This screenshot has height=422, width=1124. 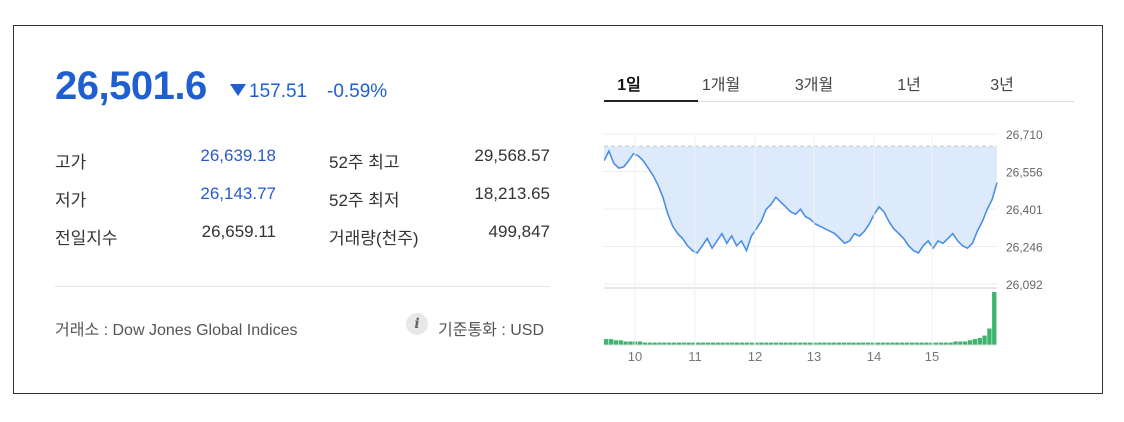 What do you see at coordinates (932, 356) in the screenshot?
I see `x-tick-label: 15` at bounding box center [932, 356].